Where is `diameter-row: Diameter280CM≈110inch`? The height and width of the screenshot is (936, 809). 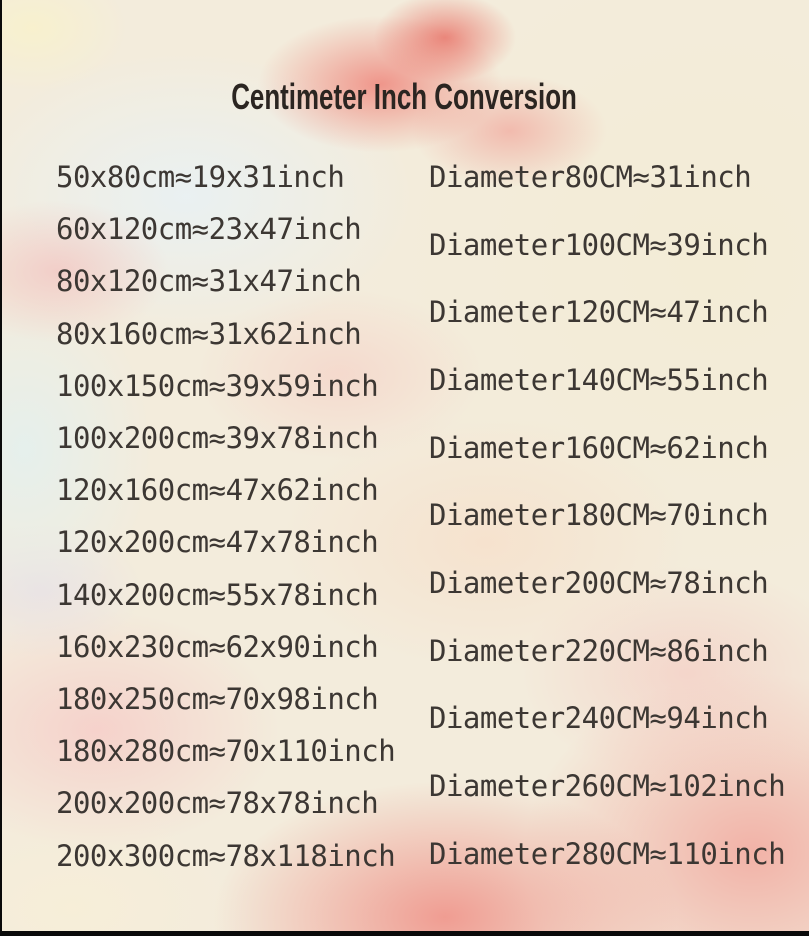 diameter-row: Diameter280CM≈110inch is located at coordinates (607, 853).